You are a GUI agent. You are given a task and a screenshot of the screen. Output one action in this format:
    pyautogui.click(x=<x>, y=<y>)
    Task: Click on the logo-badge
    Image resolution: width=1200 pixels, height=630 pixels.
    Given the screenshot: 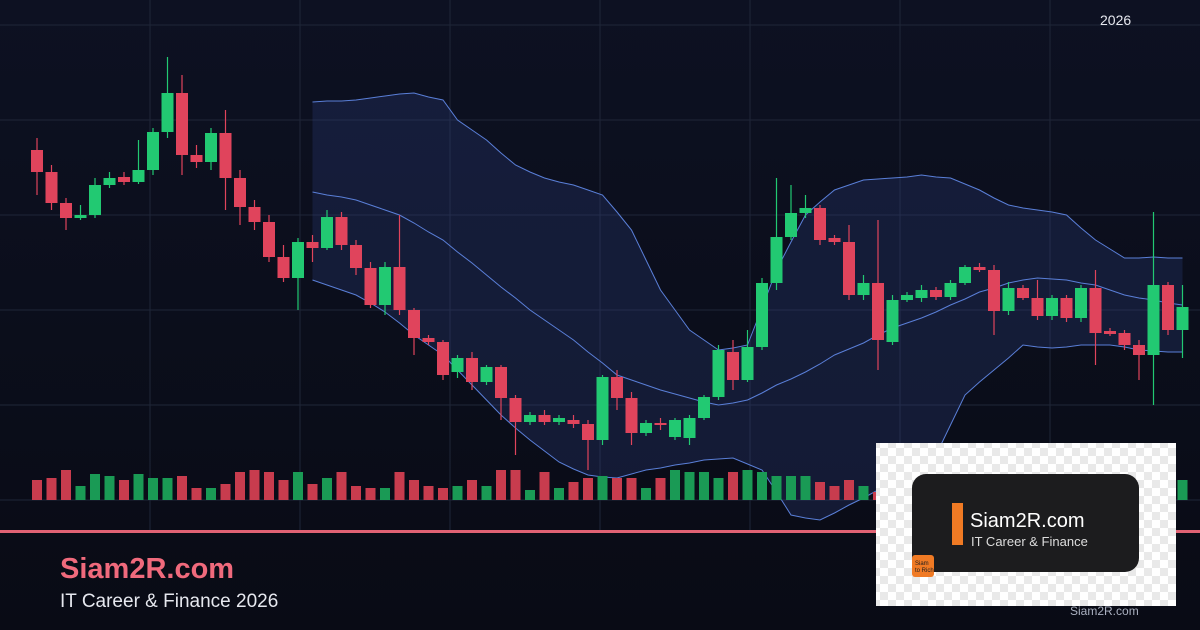 What is the action you would take?
    pyautogui.click(x=923, y=566)
    